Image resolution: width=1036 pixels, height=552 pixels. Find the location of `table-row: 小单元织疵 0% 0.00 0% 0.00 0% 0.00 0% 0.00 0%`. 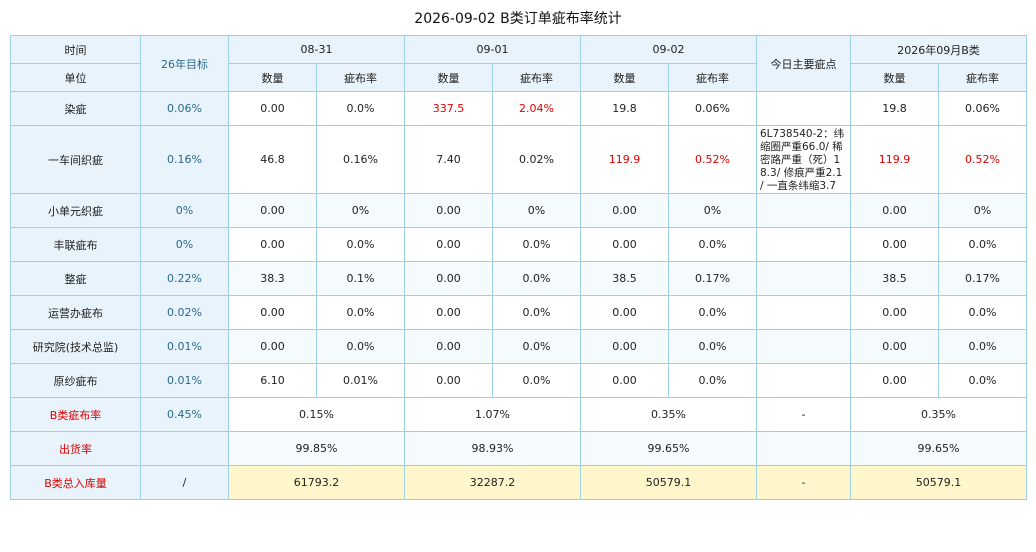

table-row: 小单元织疵 0% 0.00 0% 0.00 0% 0.00 0% 0.00 0% is located at coordinates (518, 210).